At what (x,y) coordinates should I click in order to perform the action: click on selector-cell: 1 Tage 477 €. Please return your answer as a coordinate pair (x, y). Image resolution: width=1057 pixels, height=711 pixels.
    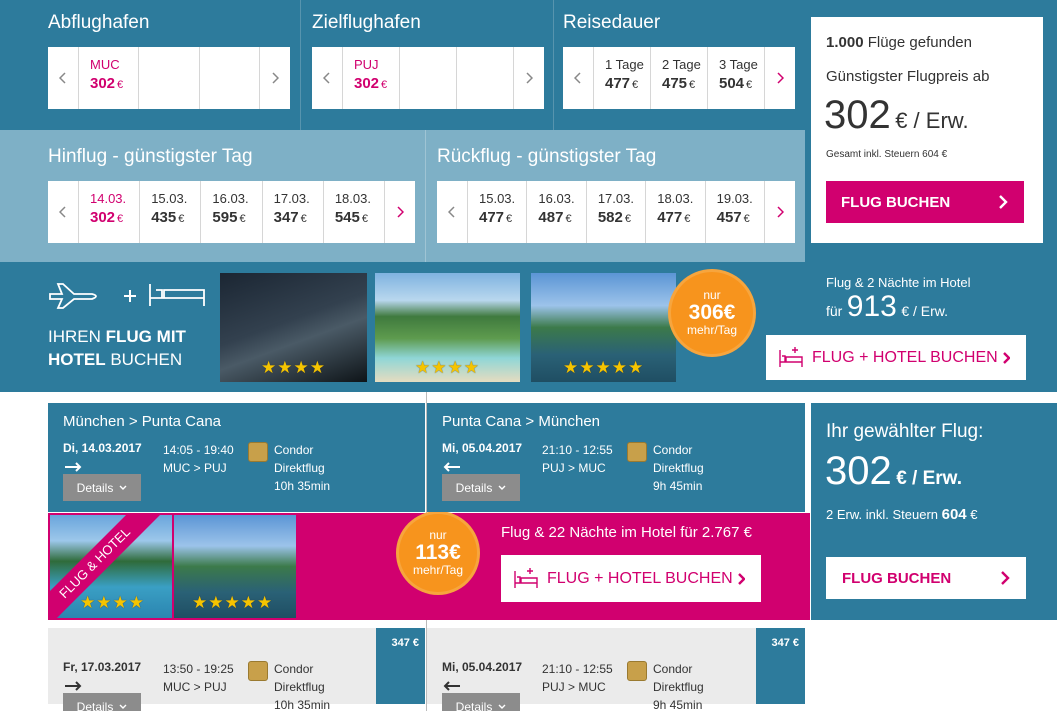
    Looking at the image, I should click on (622, 78).